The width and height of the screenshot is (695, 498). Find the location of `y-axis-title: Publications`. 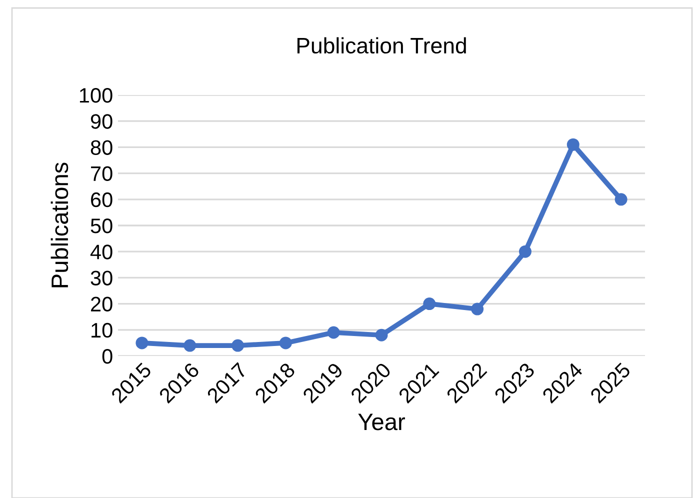

y-axis-title: Publications is located at coordinates (59, 225).